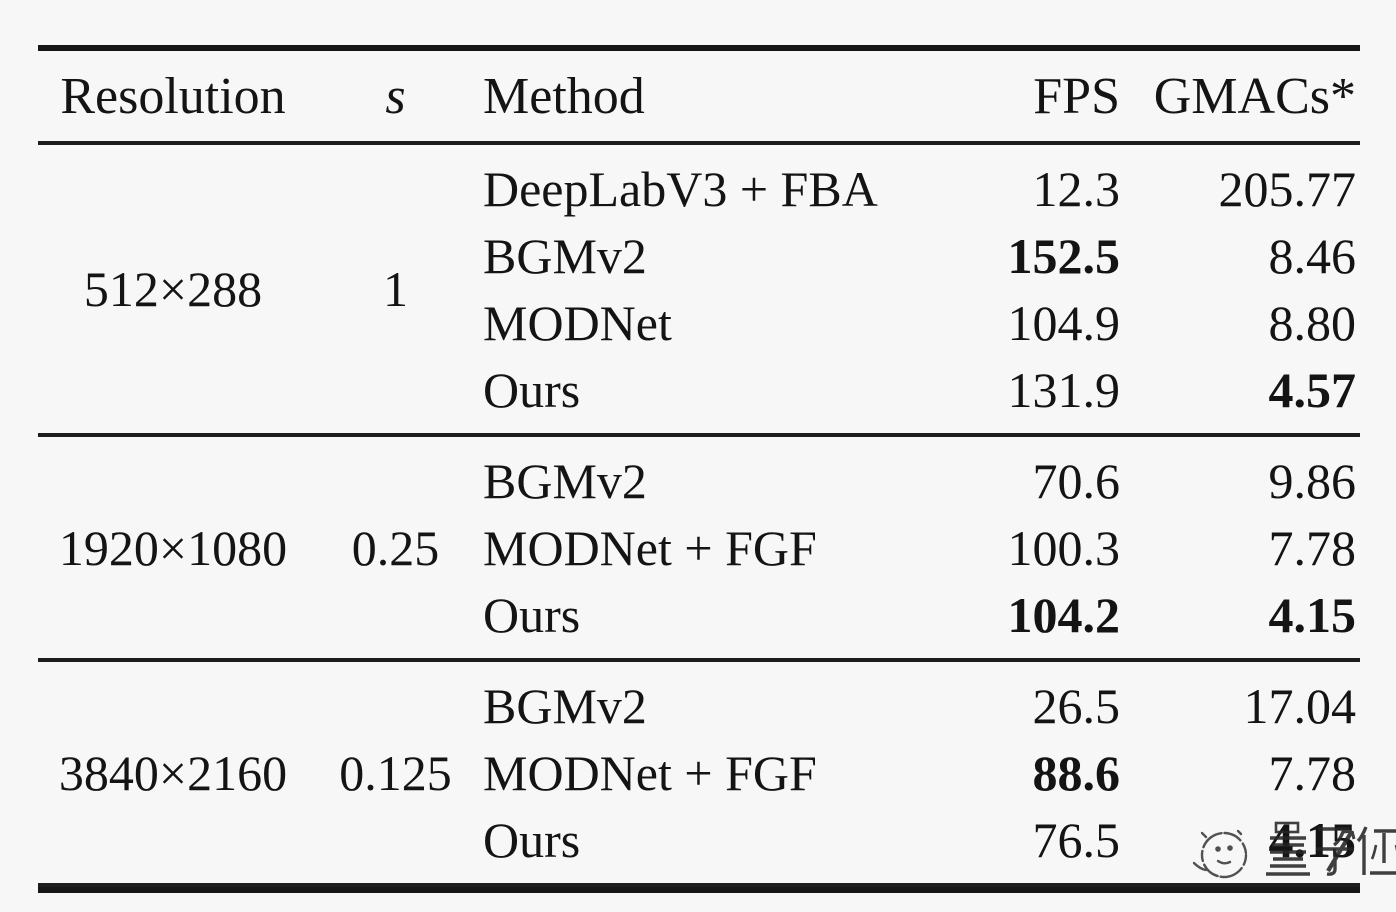  What do you see at coordinates (1064, 614) in the screenshot?
I see `fps-cell: 104.2` at bounding box center [1064, 614].